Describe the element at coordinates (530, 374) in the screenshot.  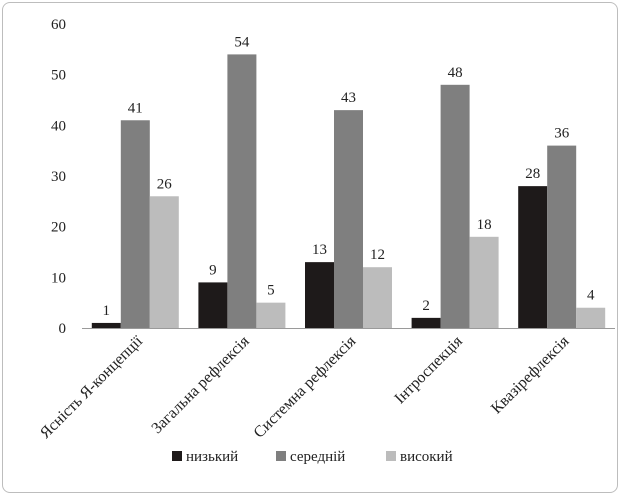
I see `category-label: Квазірефлексія` at that location.